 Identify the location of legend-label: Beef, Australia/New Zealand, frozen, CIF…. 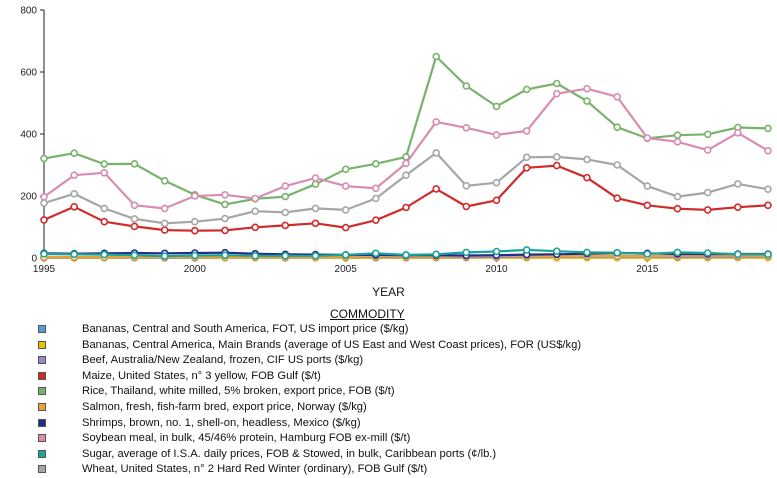
(222, 361).